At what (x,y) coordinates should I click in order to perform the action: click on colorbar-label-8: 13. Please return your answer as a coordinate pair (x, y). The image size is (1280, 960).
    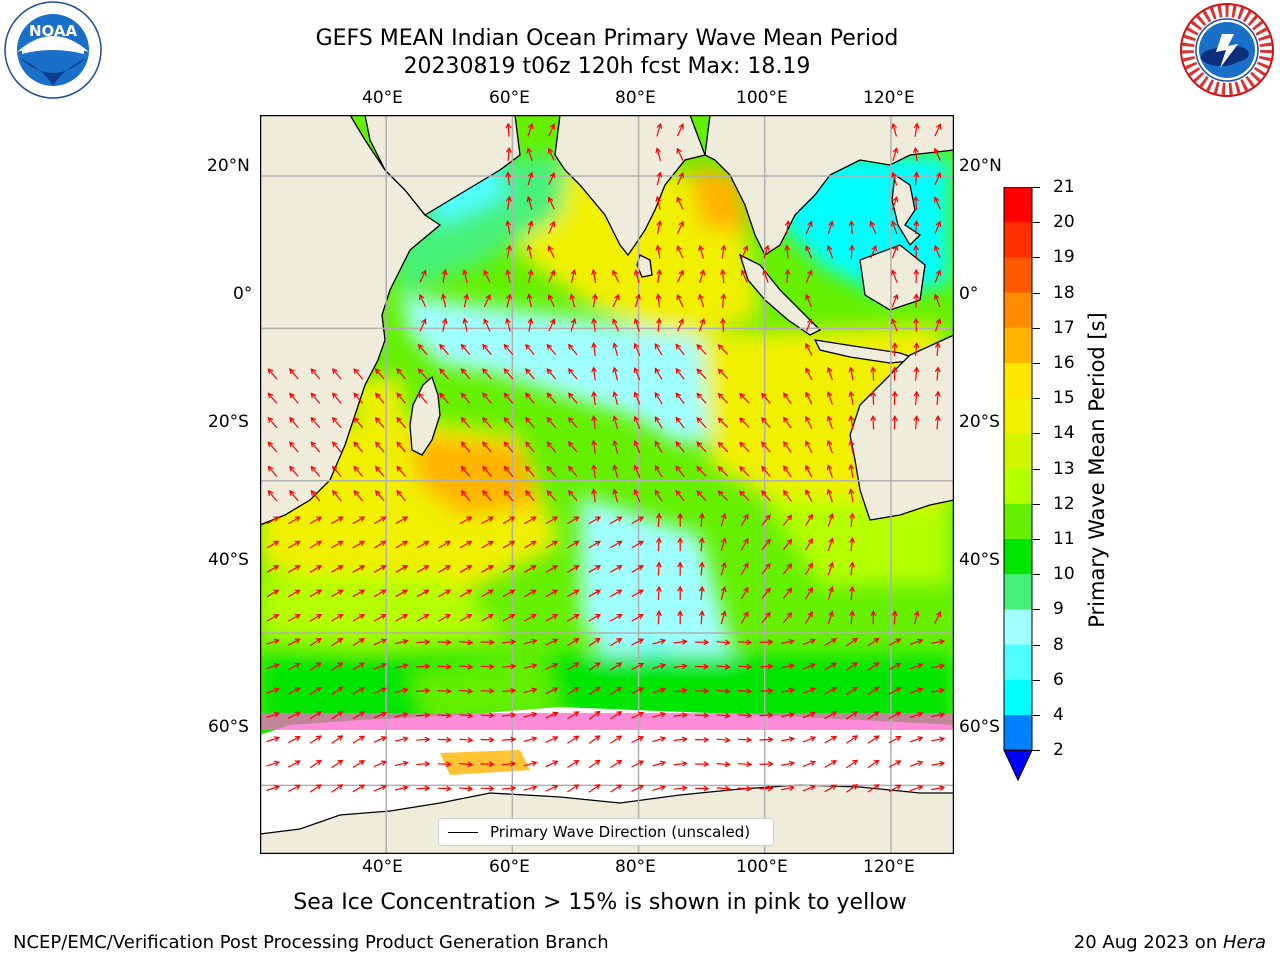
    Looking at the image, I should click on (1064, 468).